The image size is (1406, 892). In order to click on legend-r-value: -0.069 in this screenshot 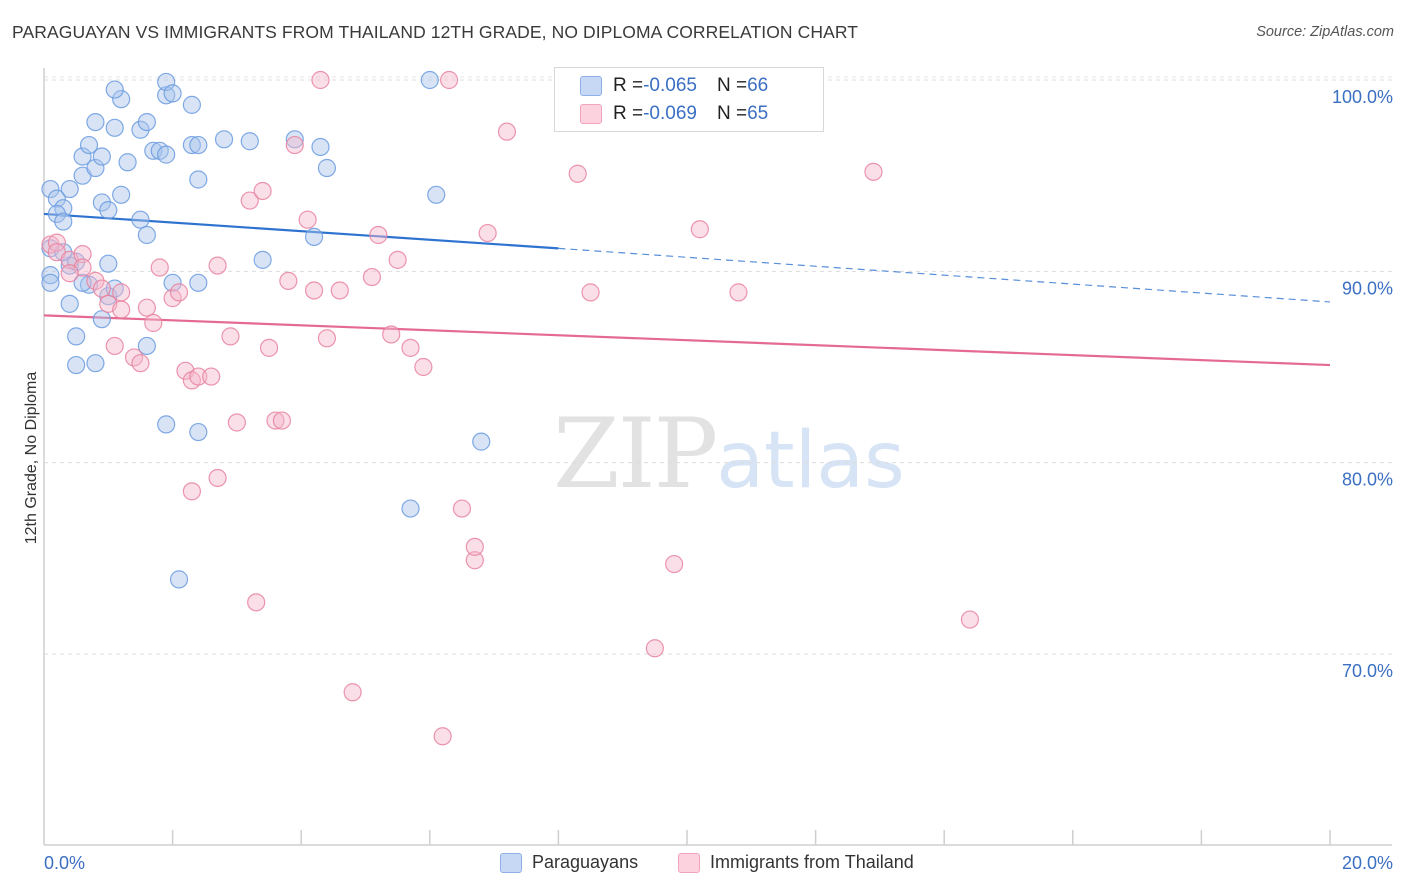, I will do `click(670, 113)`.